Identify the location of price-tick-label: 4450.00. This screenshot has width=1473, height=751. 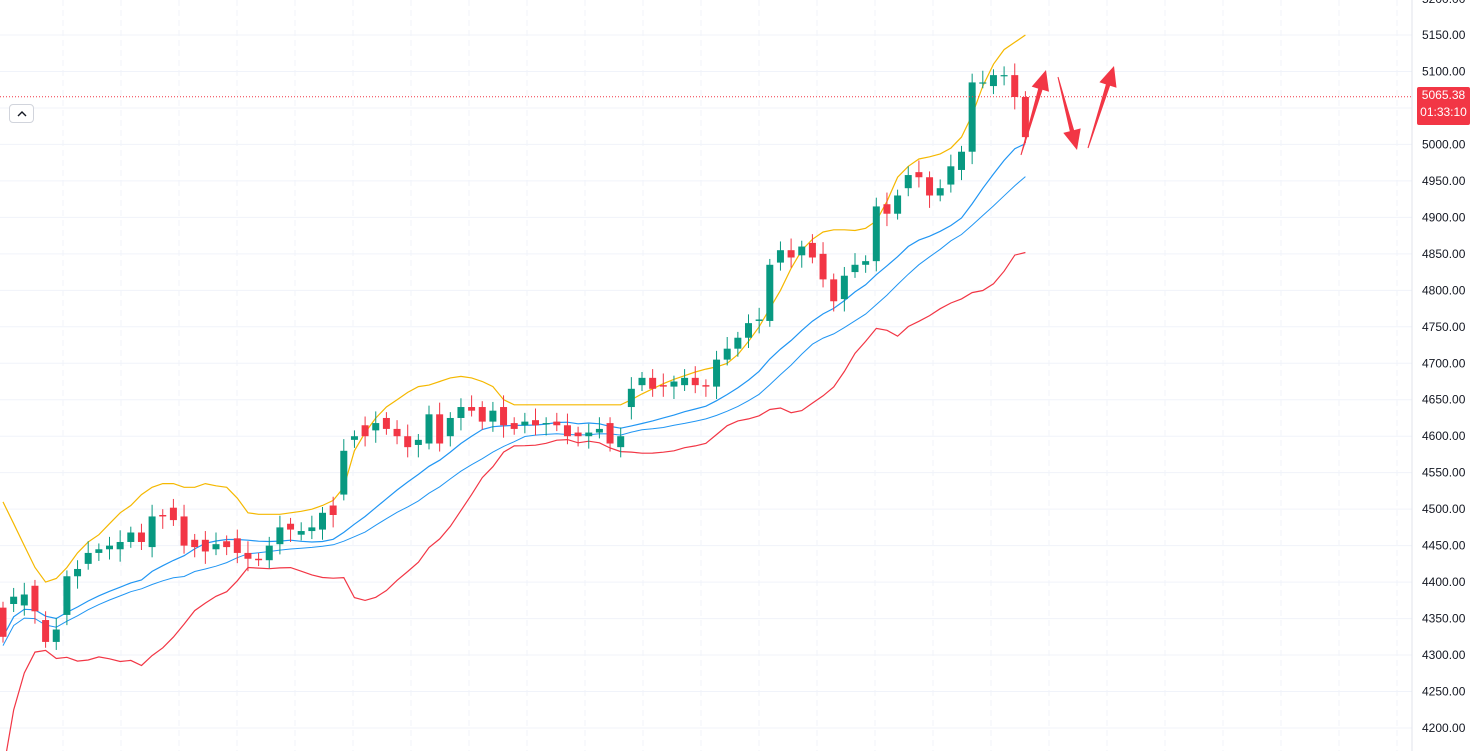
(1444, 546).